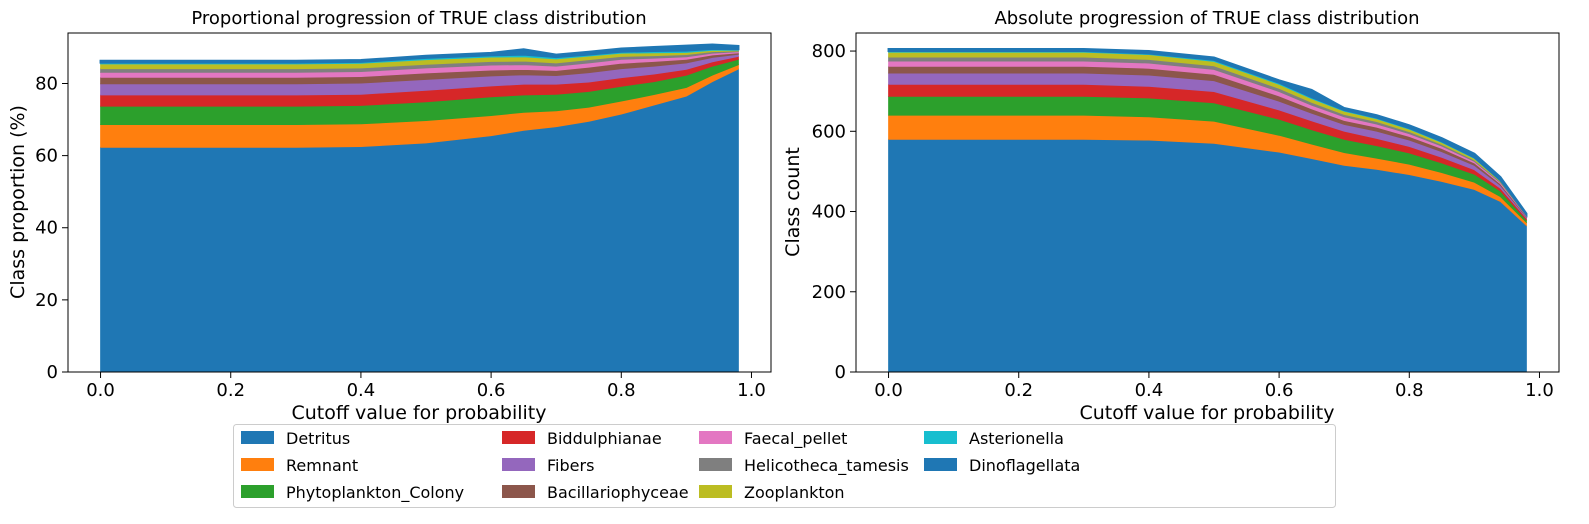  What do you see at coordinates (794, 492) in the screenshot?
I see `legend-label: Zooplankton` at bounding box center [794, 492].